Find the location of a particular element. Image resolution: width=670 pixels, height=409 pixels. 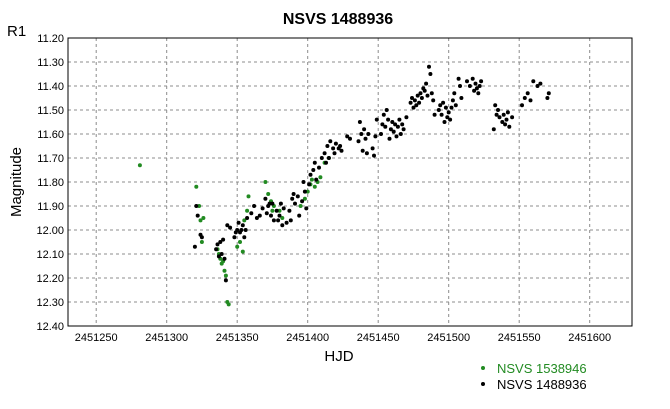

x-tick-label: 2451250 is located at coordinates (96, 338).